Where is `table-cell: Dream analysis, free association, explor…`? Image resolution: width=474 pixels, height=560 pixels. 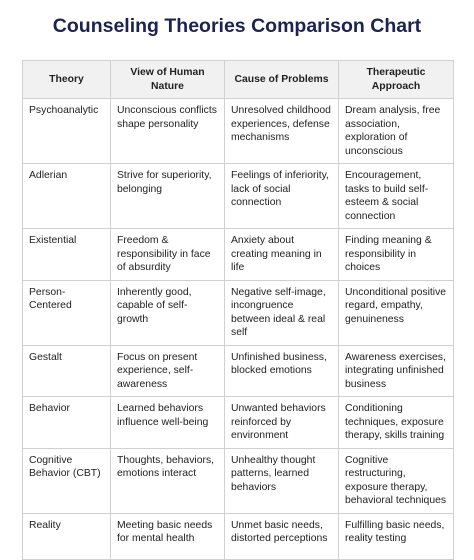 table-cell: Dream analysis, free association, explor… is located at coordinates (396, 131).